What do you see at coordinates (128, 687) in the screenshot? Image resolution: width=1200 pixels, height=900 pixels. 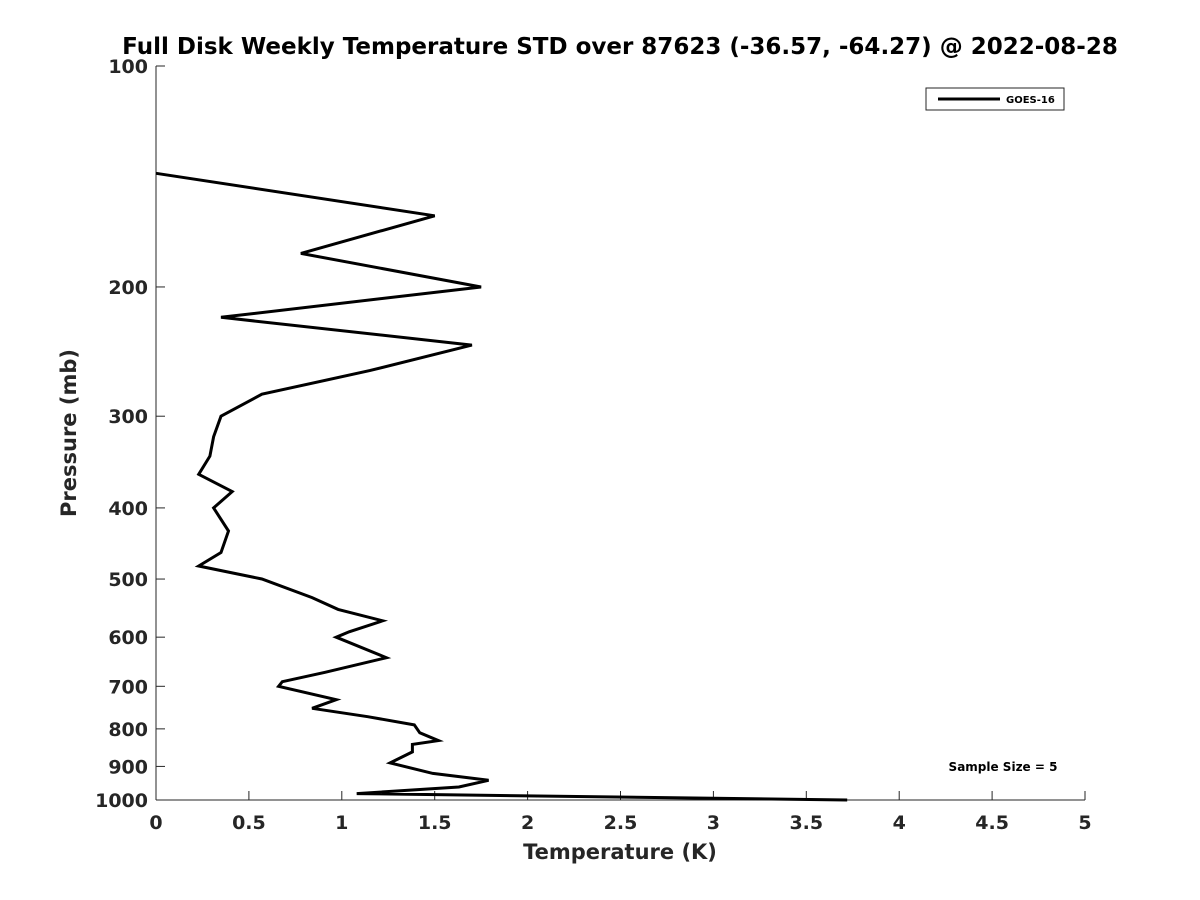 I see `y-tick-label: 700` at bounding box center [128, 687].